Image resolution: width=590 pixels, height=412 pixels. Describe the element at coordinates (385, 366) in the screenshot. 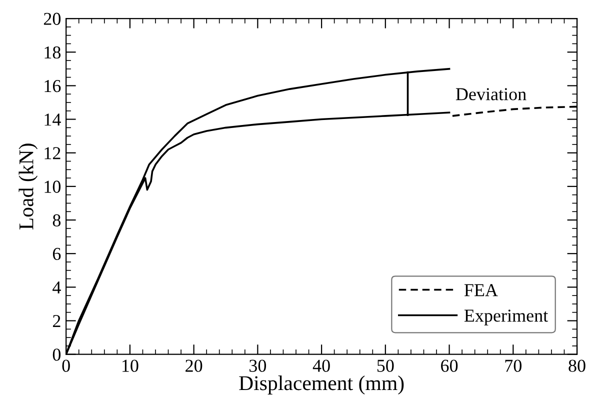

I see `x-tick-label: 50` at that location.